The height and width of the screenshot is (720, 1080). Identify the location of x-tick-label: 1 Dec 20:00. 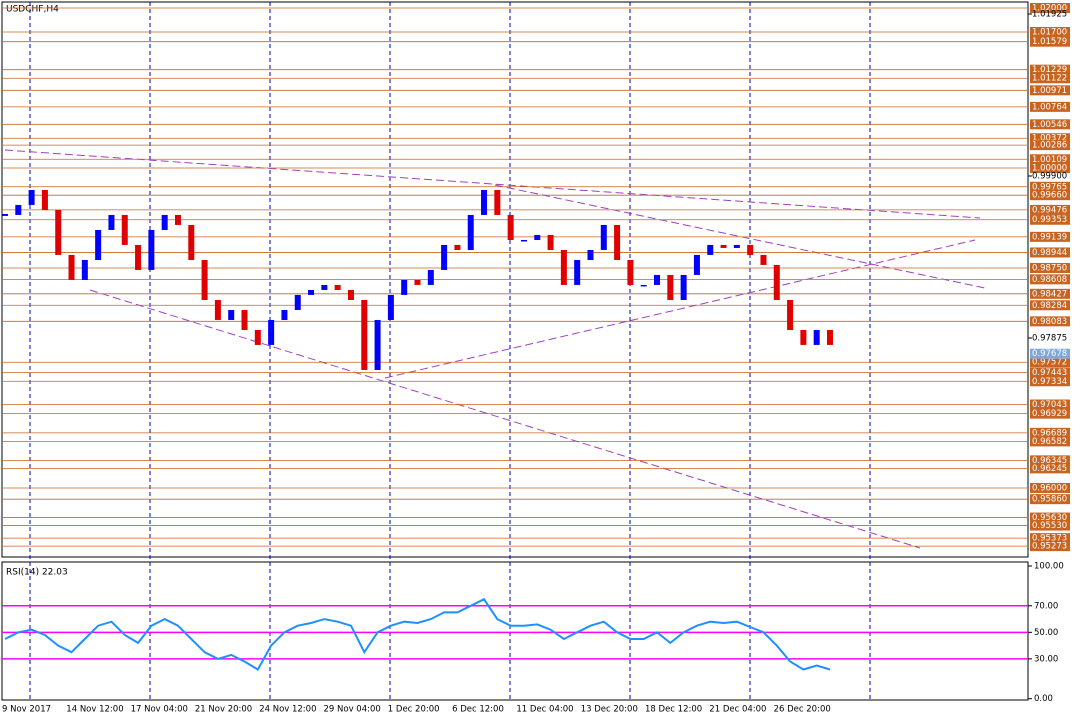
(414, 710).